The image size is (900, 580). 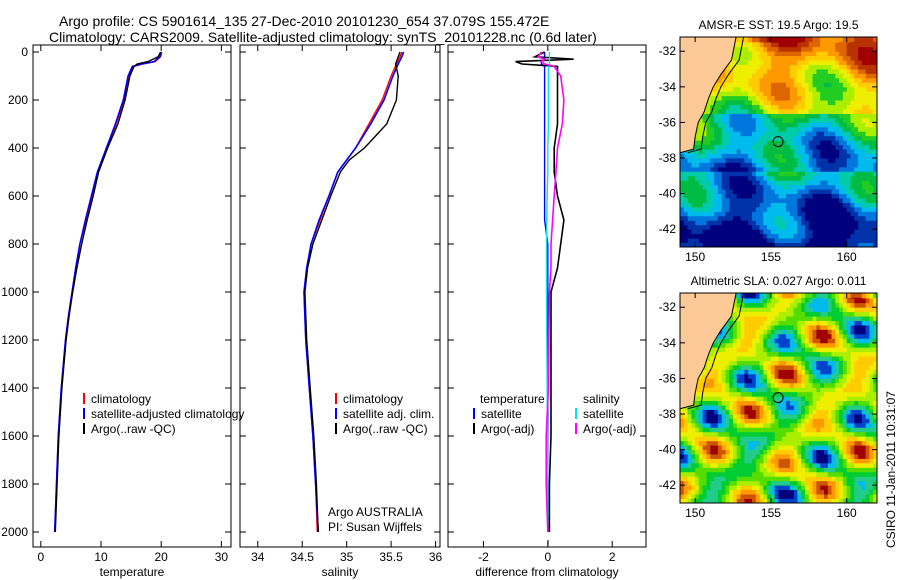 I want to click on map-frame, so click(x=778, y=142).